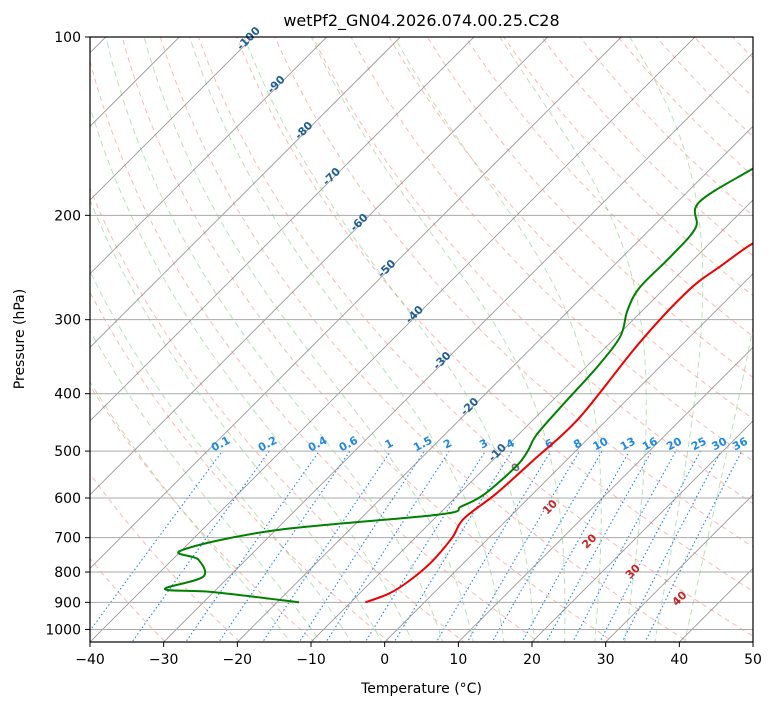 This screenshot has width=775, height=708. Describe the element at coordinates (67, 216) in the screenshot. I see `y-tick-label: 200` at that location.